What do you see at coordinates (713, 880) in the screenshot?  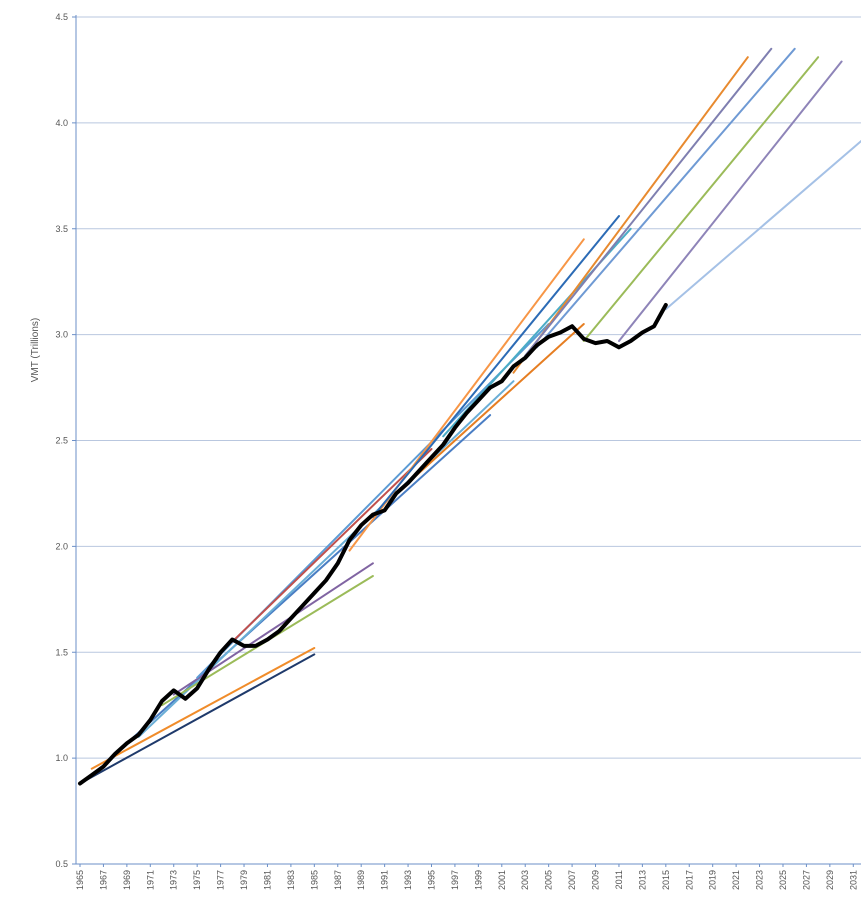 I see `x-tick-label: 2019` at bounding box center [713, 880].